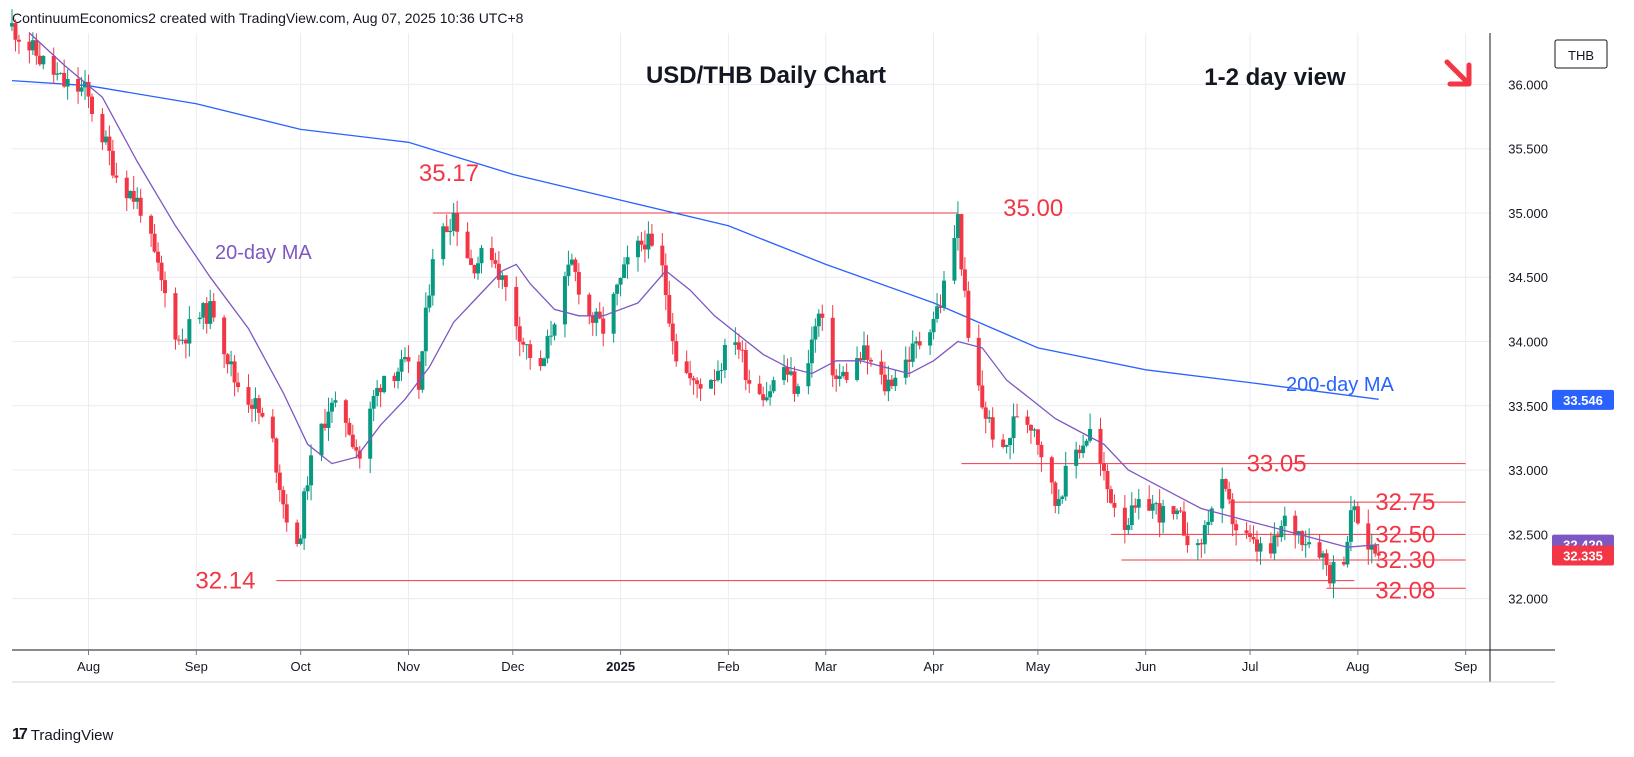  Describe the element at coordinates (1528, 534) in the screenshot. I see `y-tick-label: 32.500` at that location.